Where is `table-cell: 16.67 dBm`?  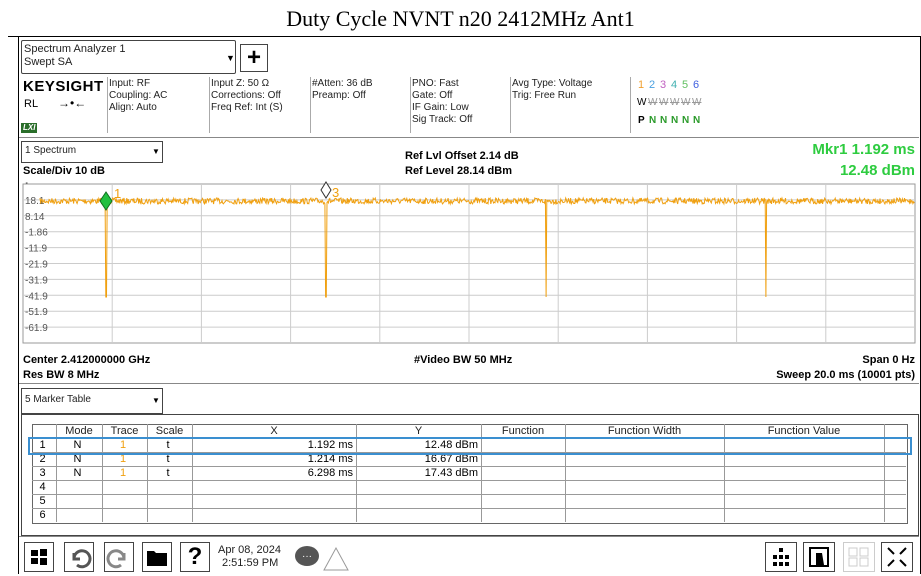
table-cell: 16.67 dBm is located at coordinates (451, 459).